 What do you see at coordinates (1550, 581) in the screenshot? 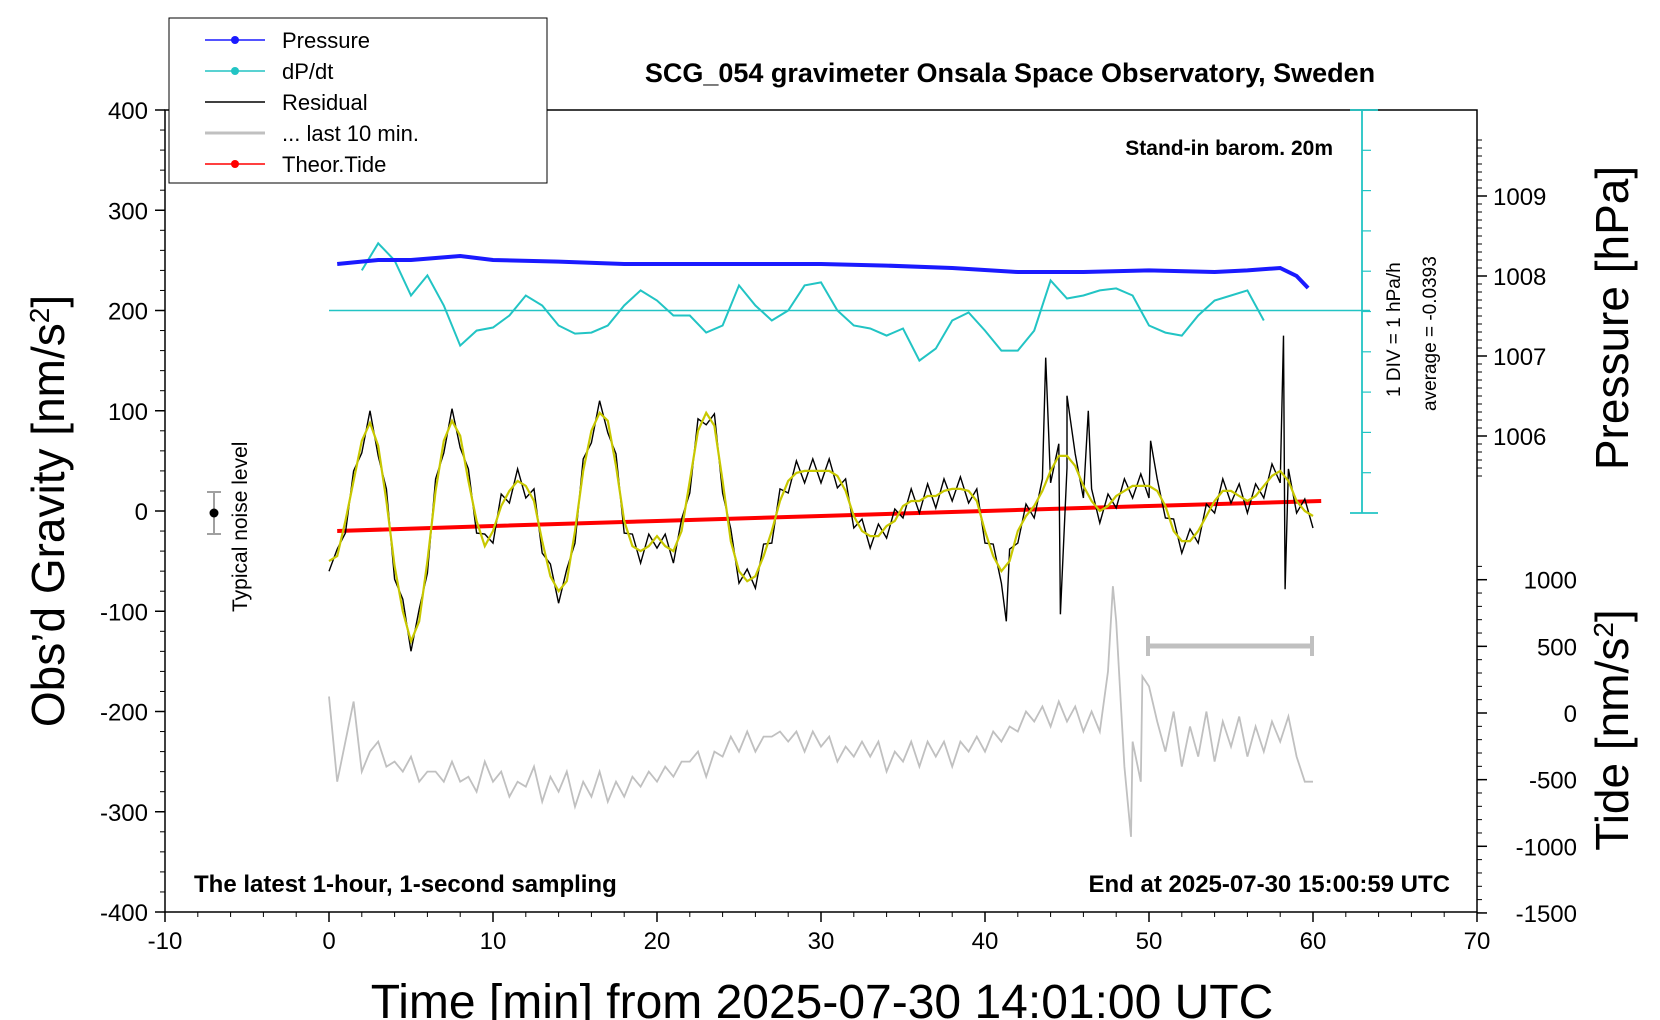
I see `y-tide-tick-label: 1000` at bounding box center [1550, 581].